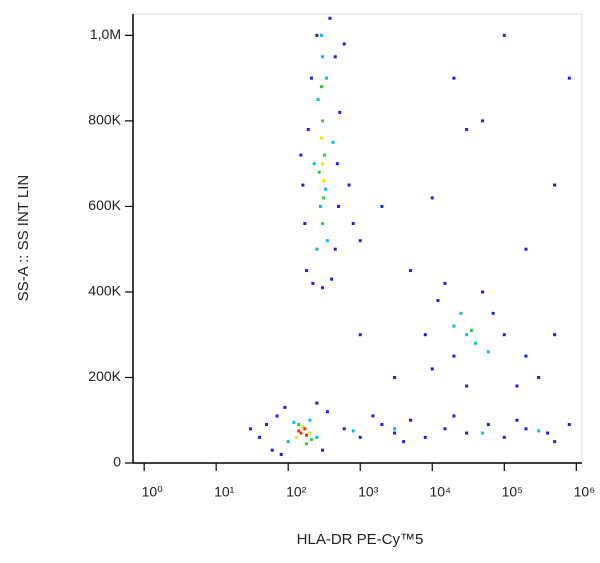  Describe the element at coordinates (23, 238) in the screenshot. I see `y-axis-label: SS-A :: SS INT LIN` at that location.